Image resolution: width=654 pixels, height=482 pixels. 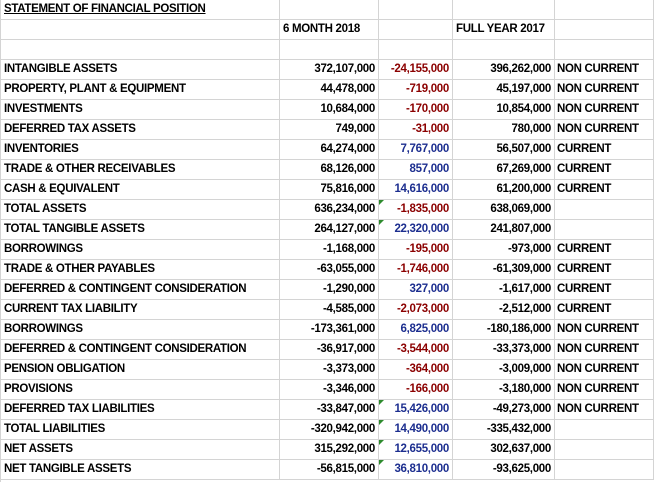 I want to click on row-label: TRADE & OTHER PAYABLES, so click(x=140, y=270).